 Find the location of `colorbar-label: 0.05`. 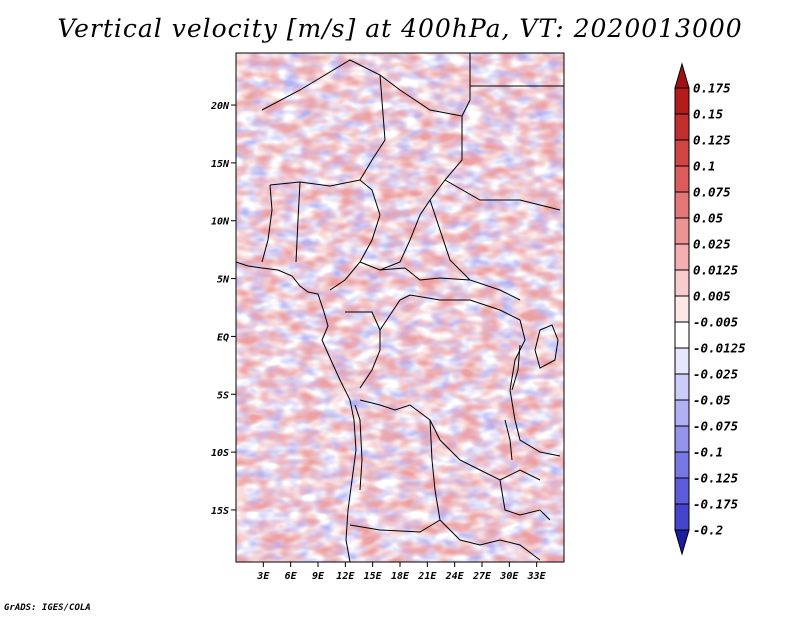

colorbar-label: 0.05 is located at coordinates (708, 218).